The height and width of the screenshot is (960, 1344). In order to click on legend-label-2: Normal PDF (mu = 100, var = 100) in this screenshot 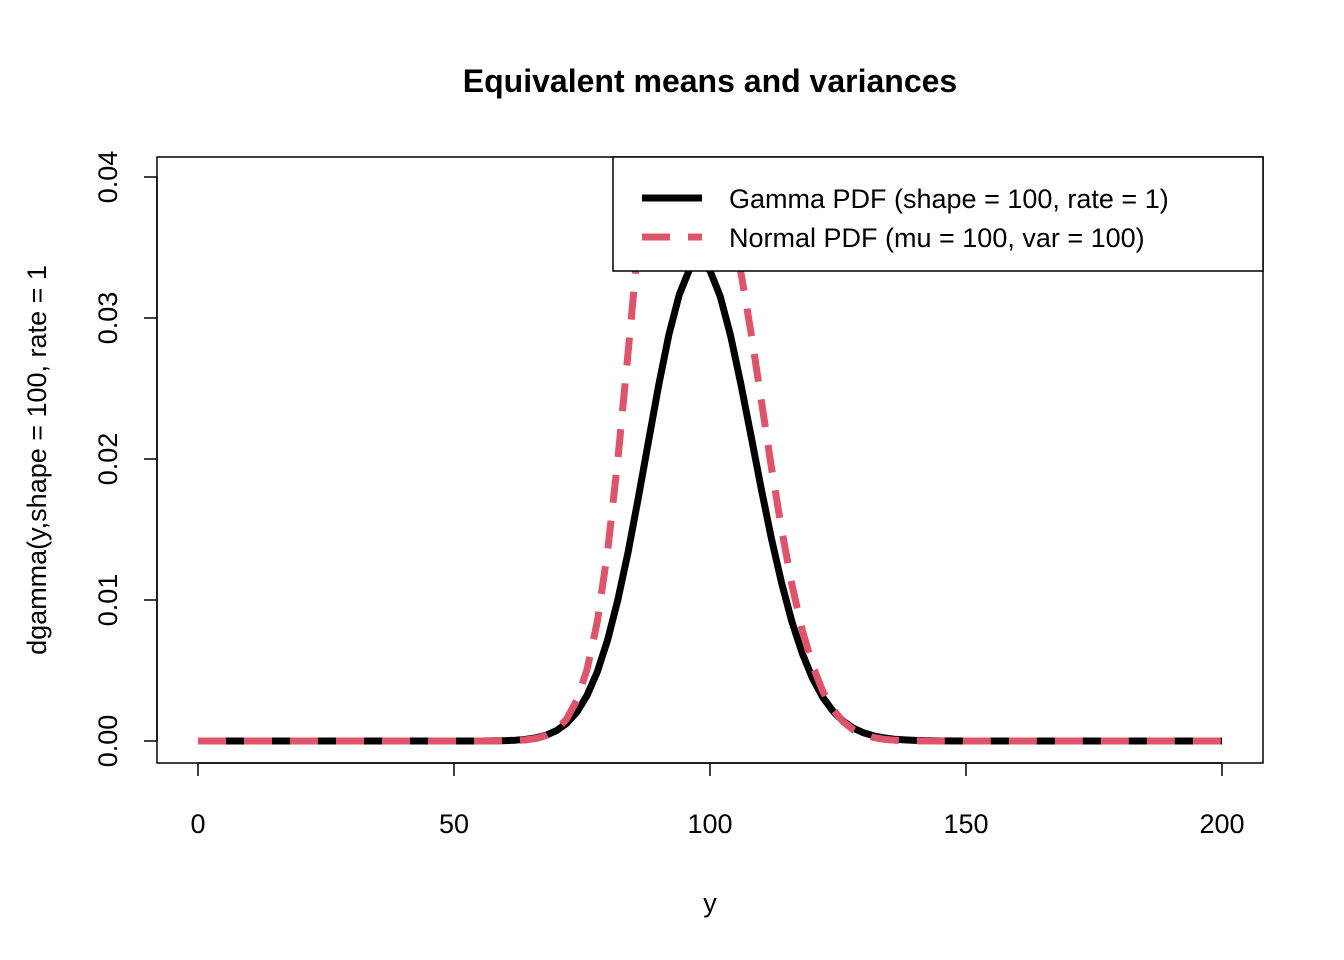, I will do `click(937, 238)`.